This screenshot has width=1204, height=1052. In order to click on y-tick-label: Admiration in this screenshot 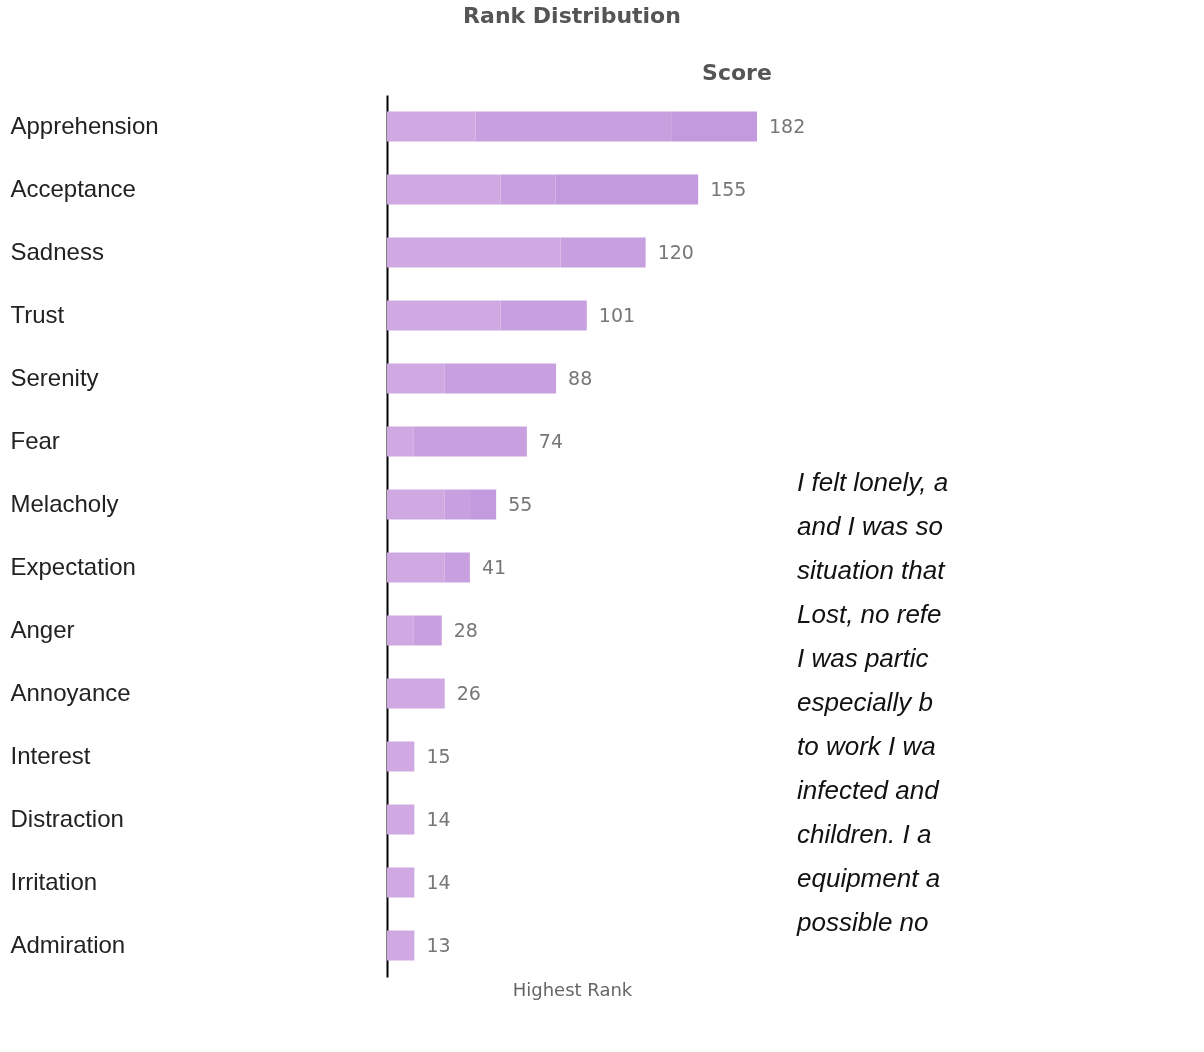, I will do `click(68, 944)`.